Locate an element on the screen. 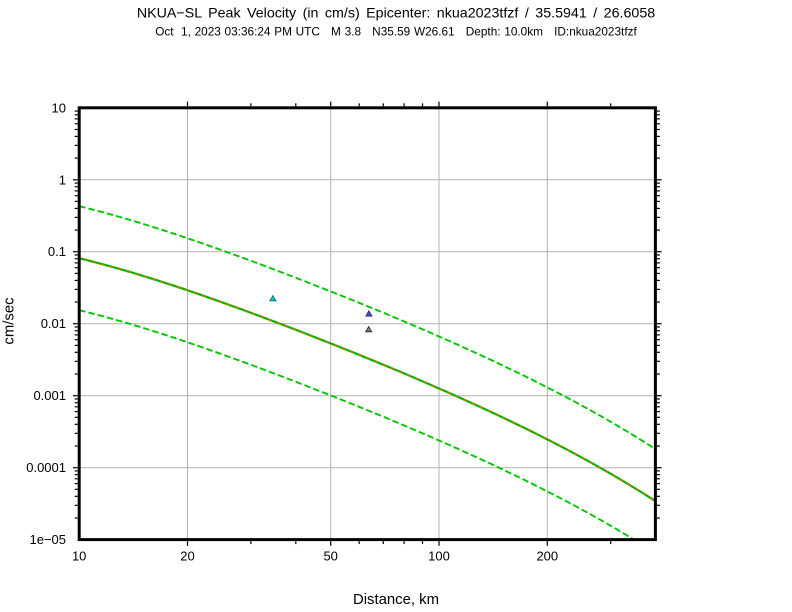 This screenshot has width=792, height=612. svg-text: 20 is located at coordinates (187, 556).